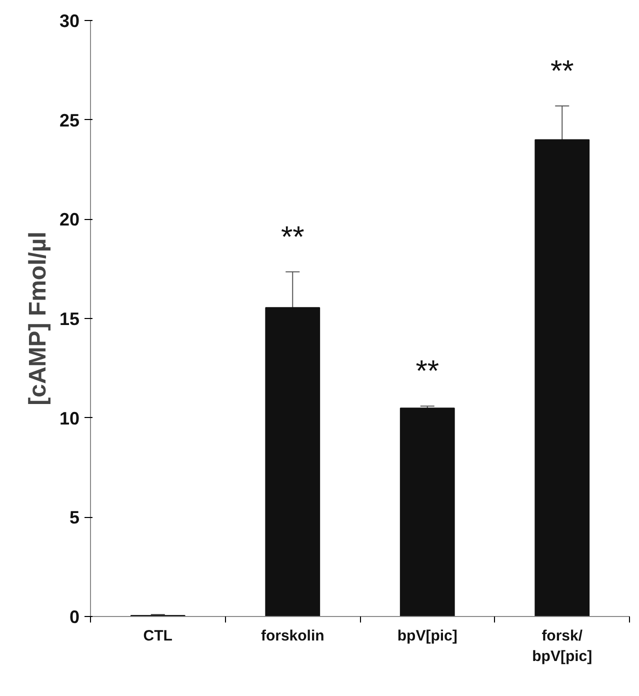  What do you see at coordinates (427, 636) in the screenshot?
I see `x-tick-label: bpV[pic]` at bounding box center [427, 636].